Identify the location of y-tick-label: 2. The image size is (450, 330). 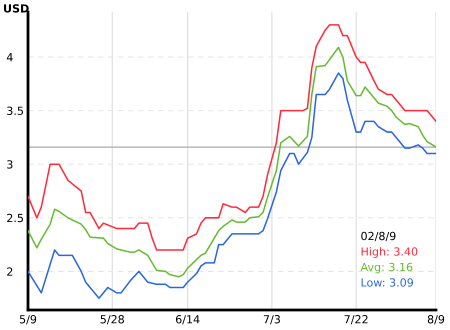
(9, 271).